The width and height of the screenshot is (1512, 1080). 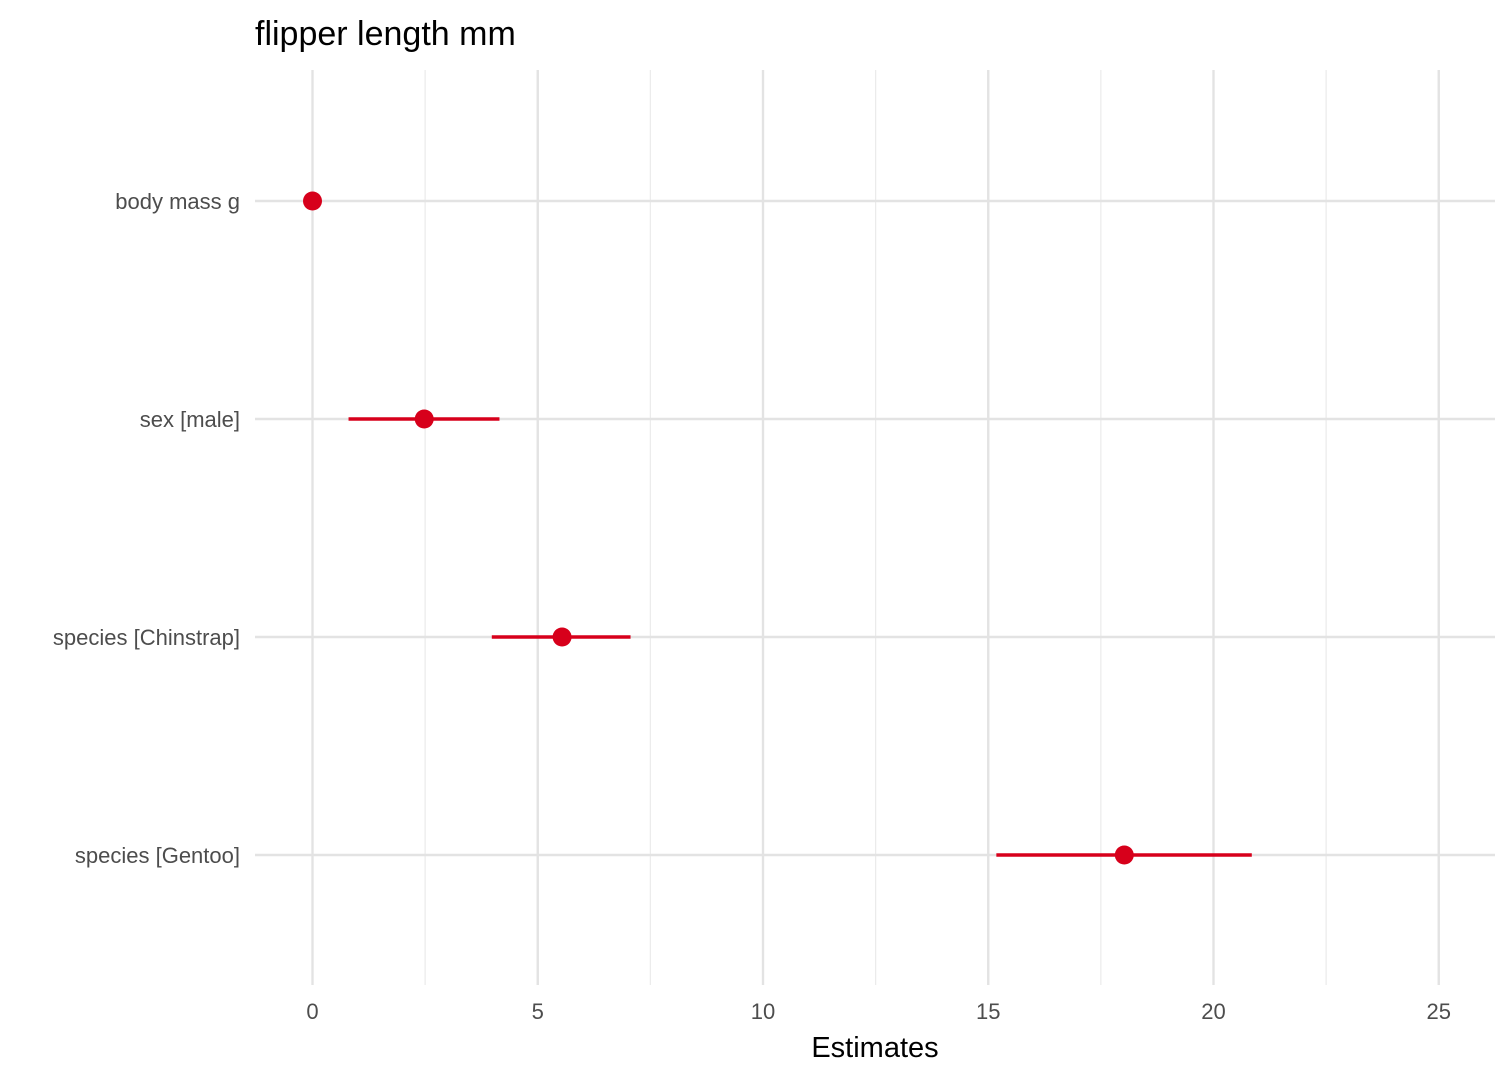 I want to click on x-tick-label: 0, so click(x=312, y=1011).